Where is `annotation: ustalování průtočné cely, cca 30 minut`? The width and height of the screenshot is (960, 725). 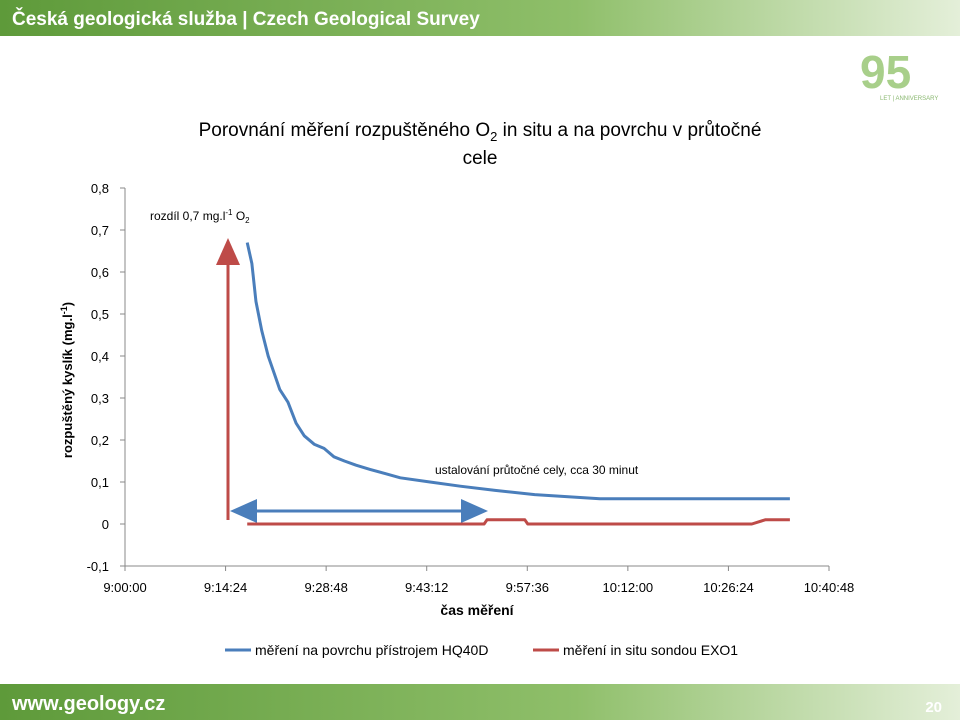
annotation: ustalování průtočné cely, cca 30 minut is located at coordinates (537, 470).